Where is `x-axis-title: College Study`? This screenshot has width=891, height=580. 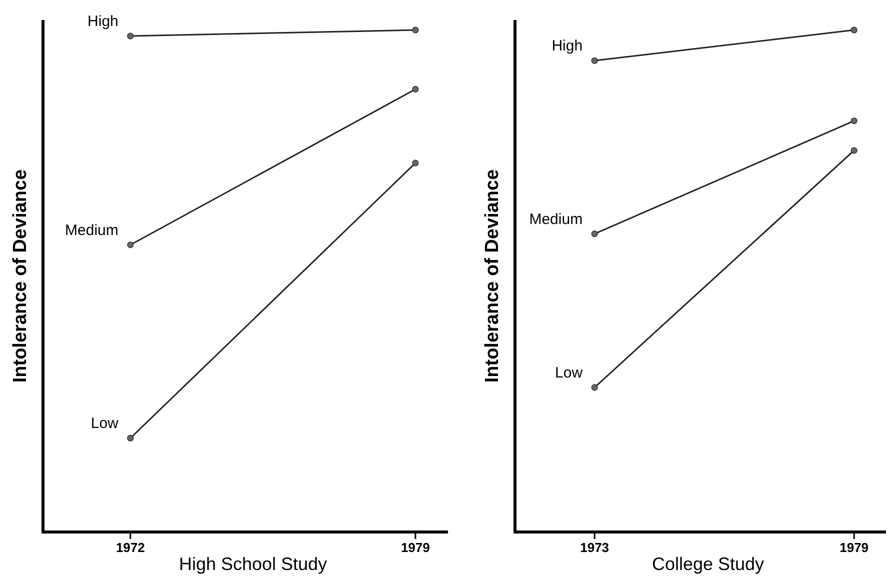 x-axis-title: College Study is located at coordinates (708, 564).